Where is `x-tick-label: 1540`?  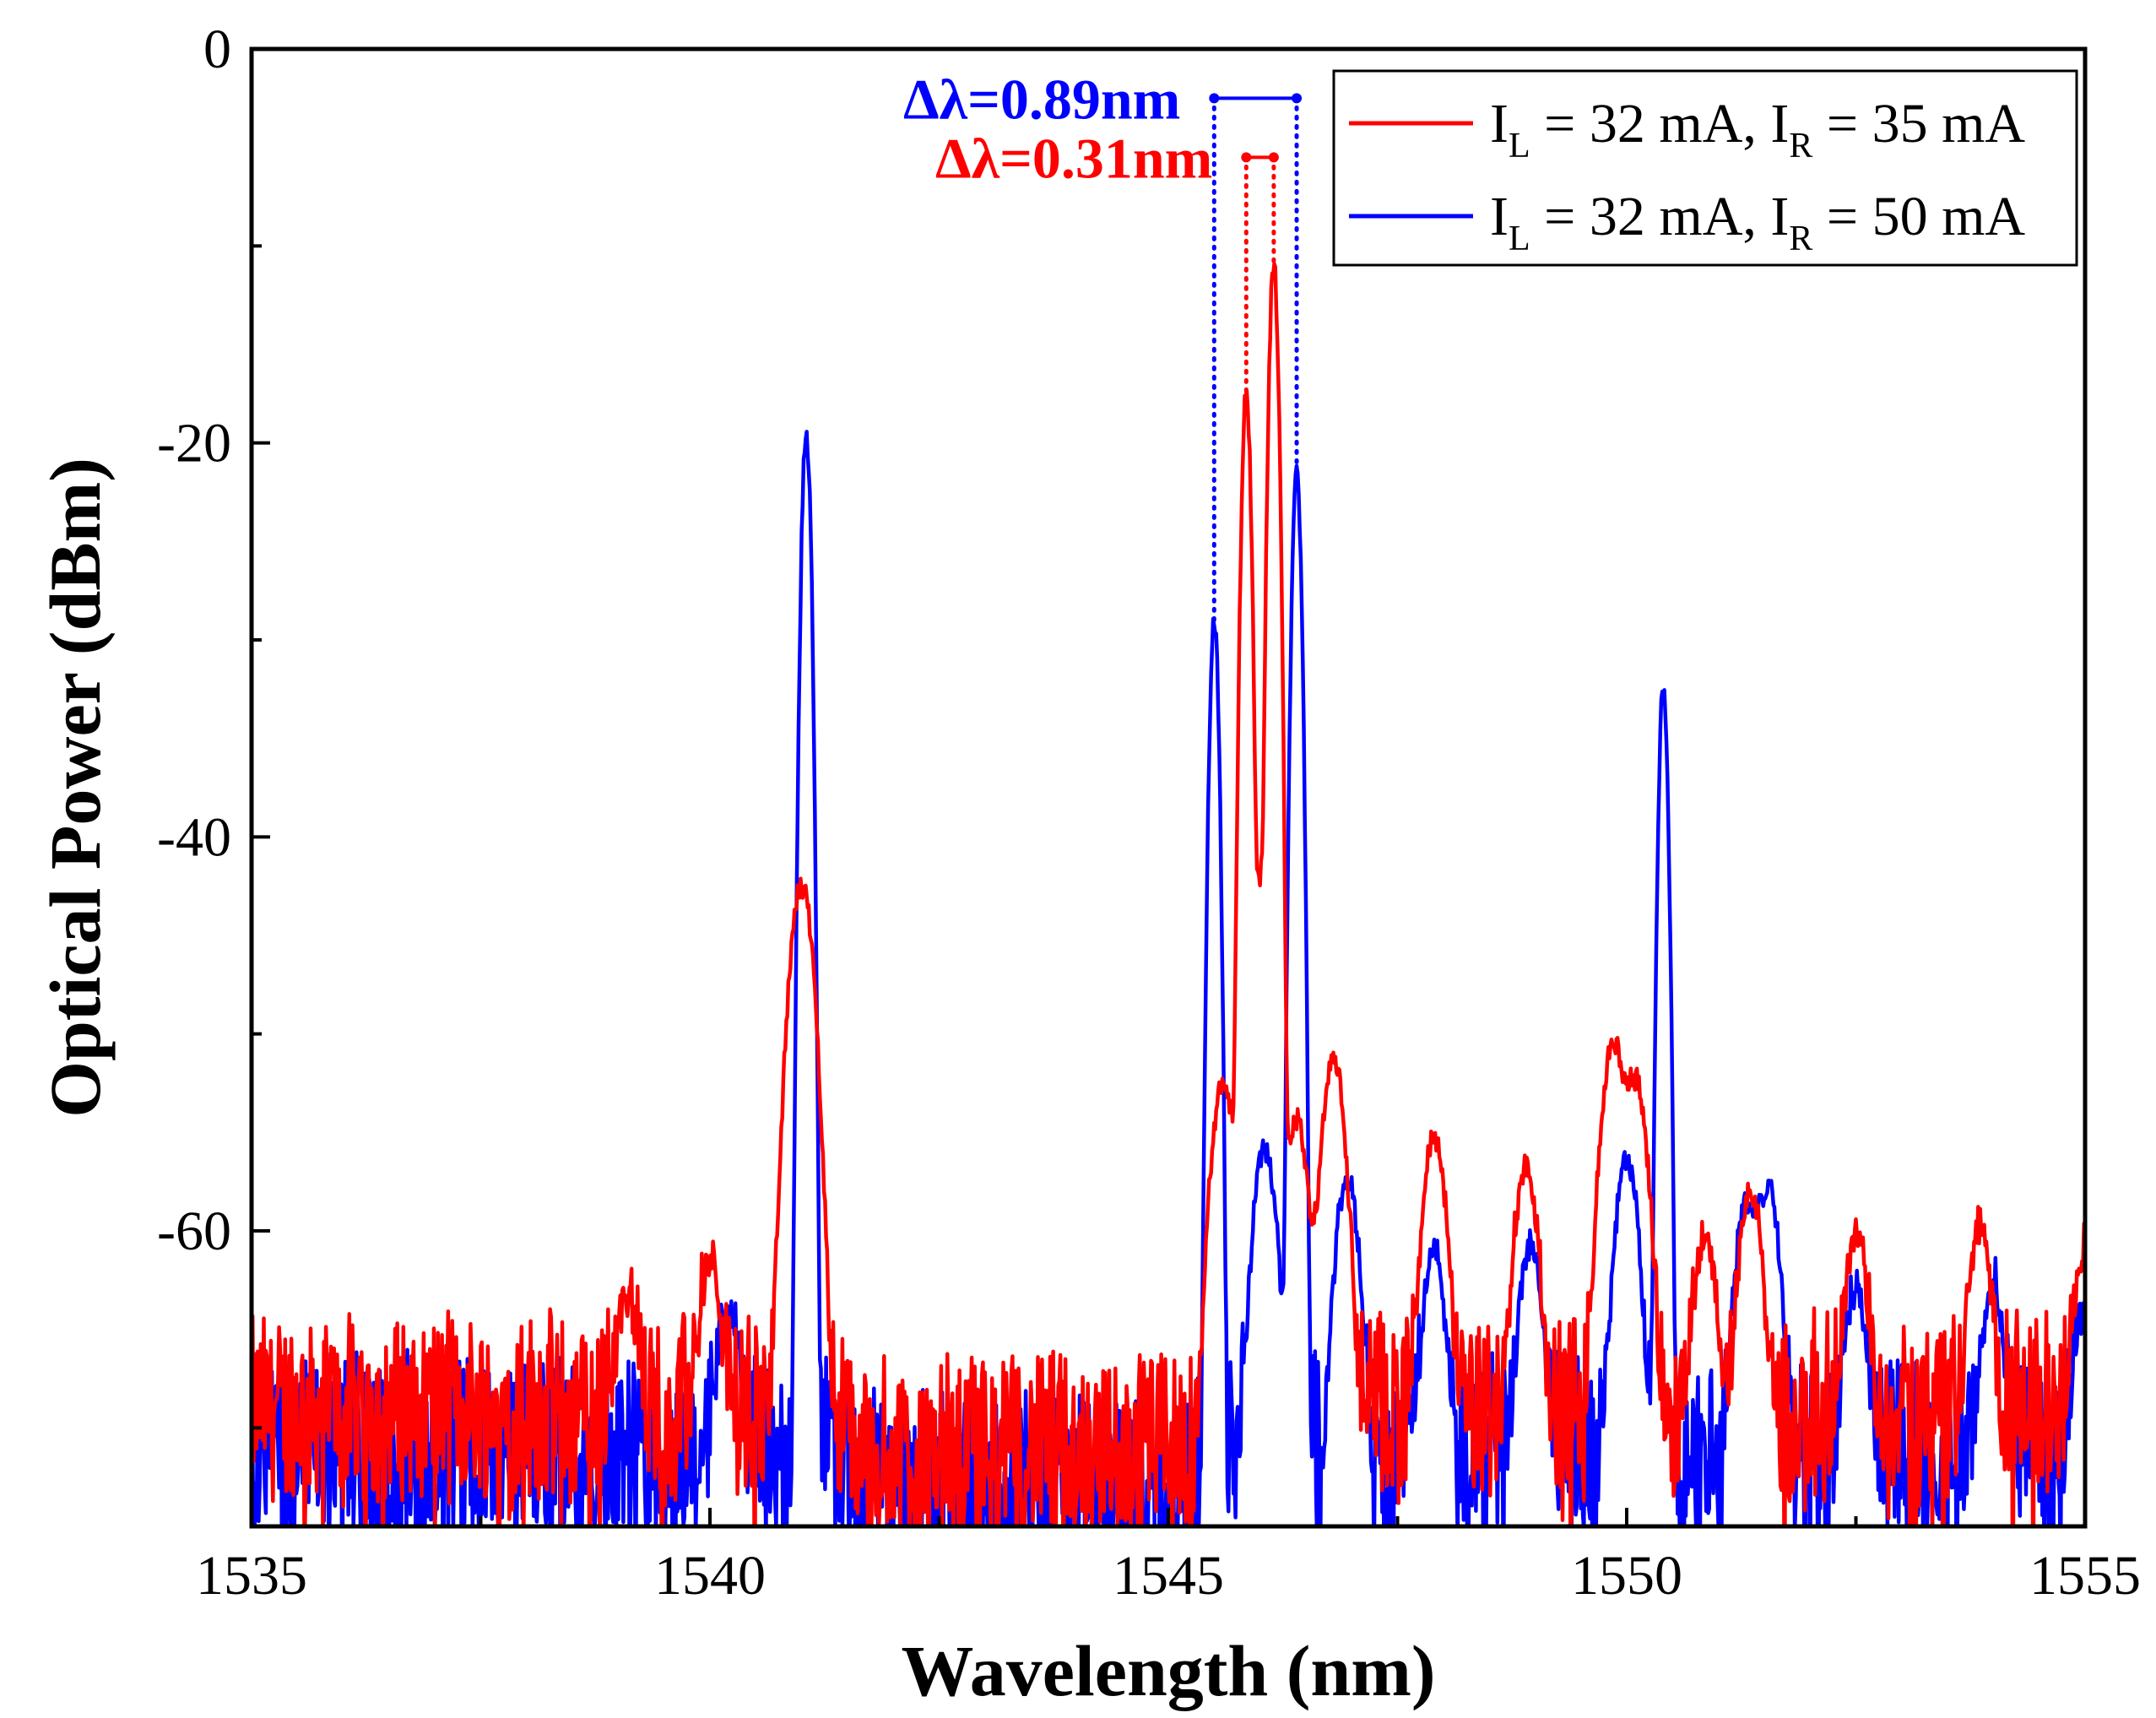 x-tick-label: 1540 is located at coordinates (710, 1576).